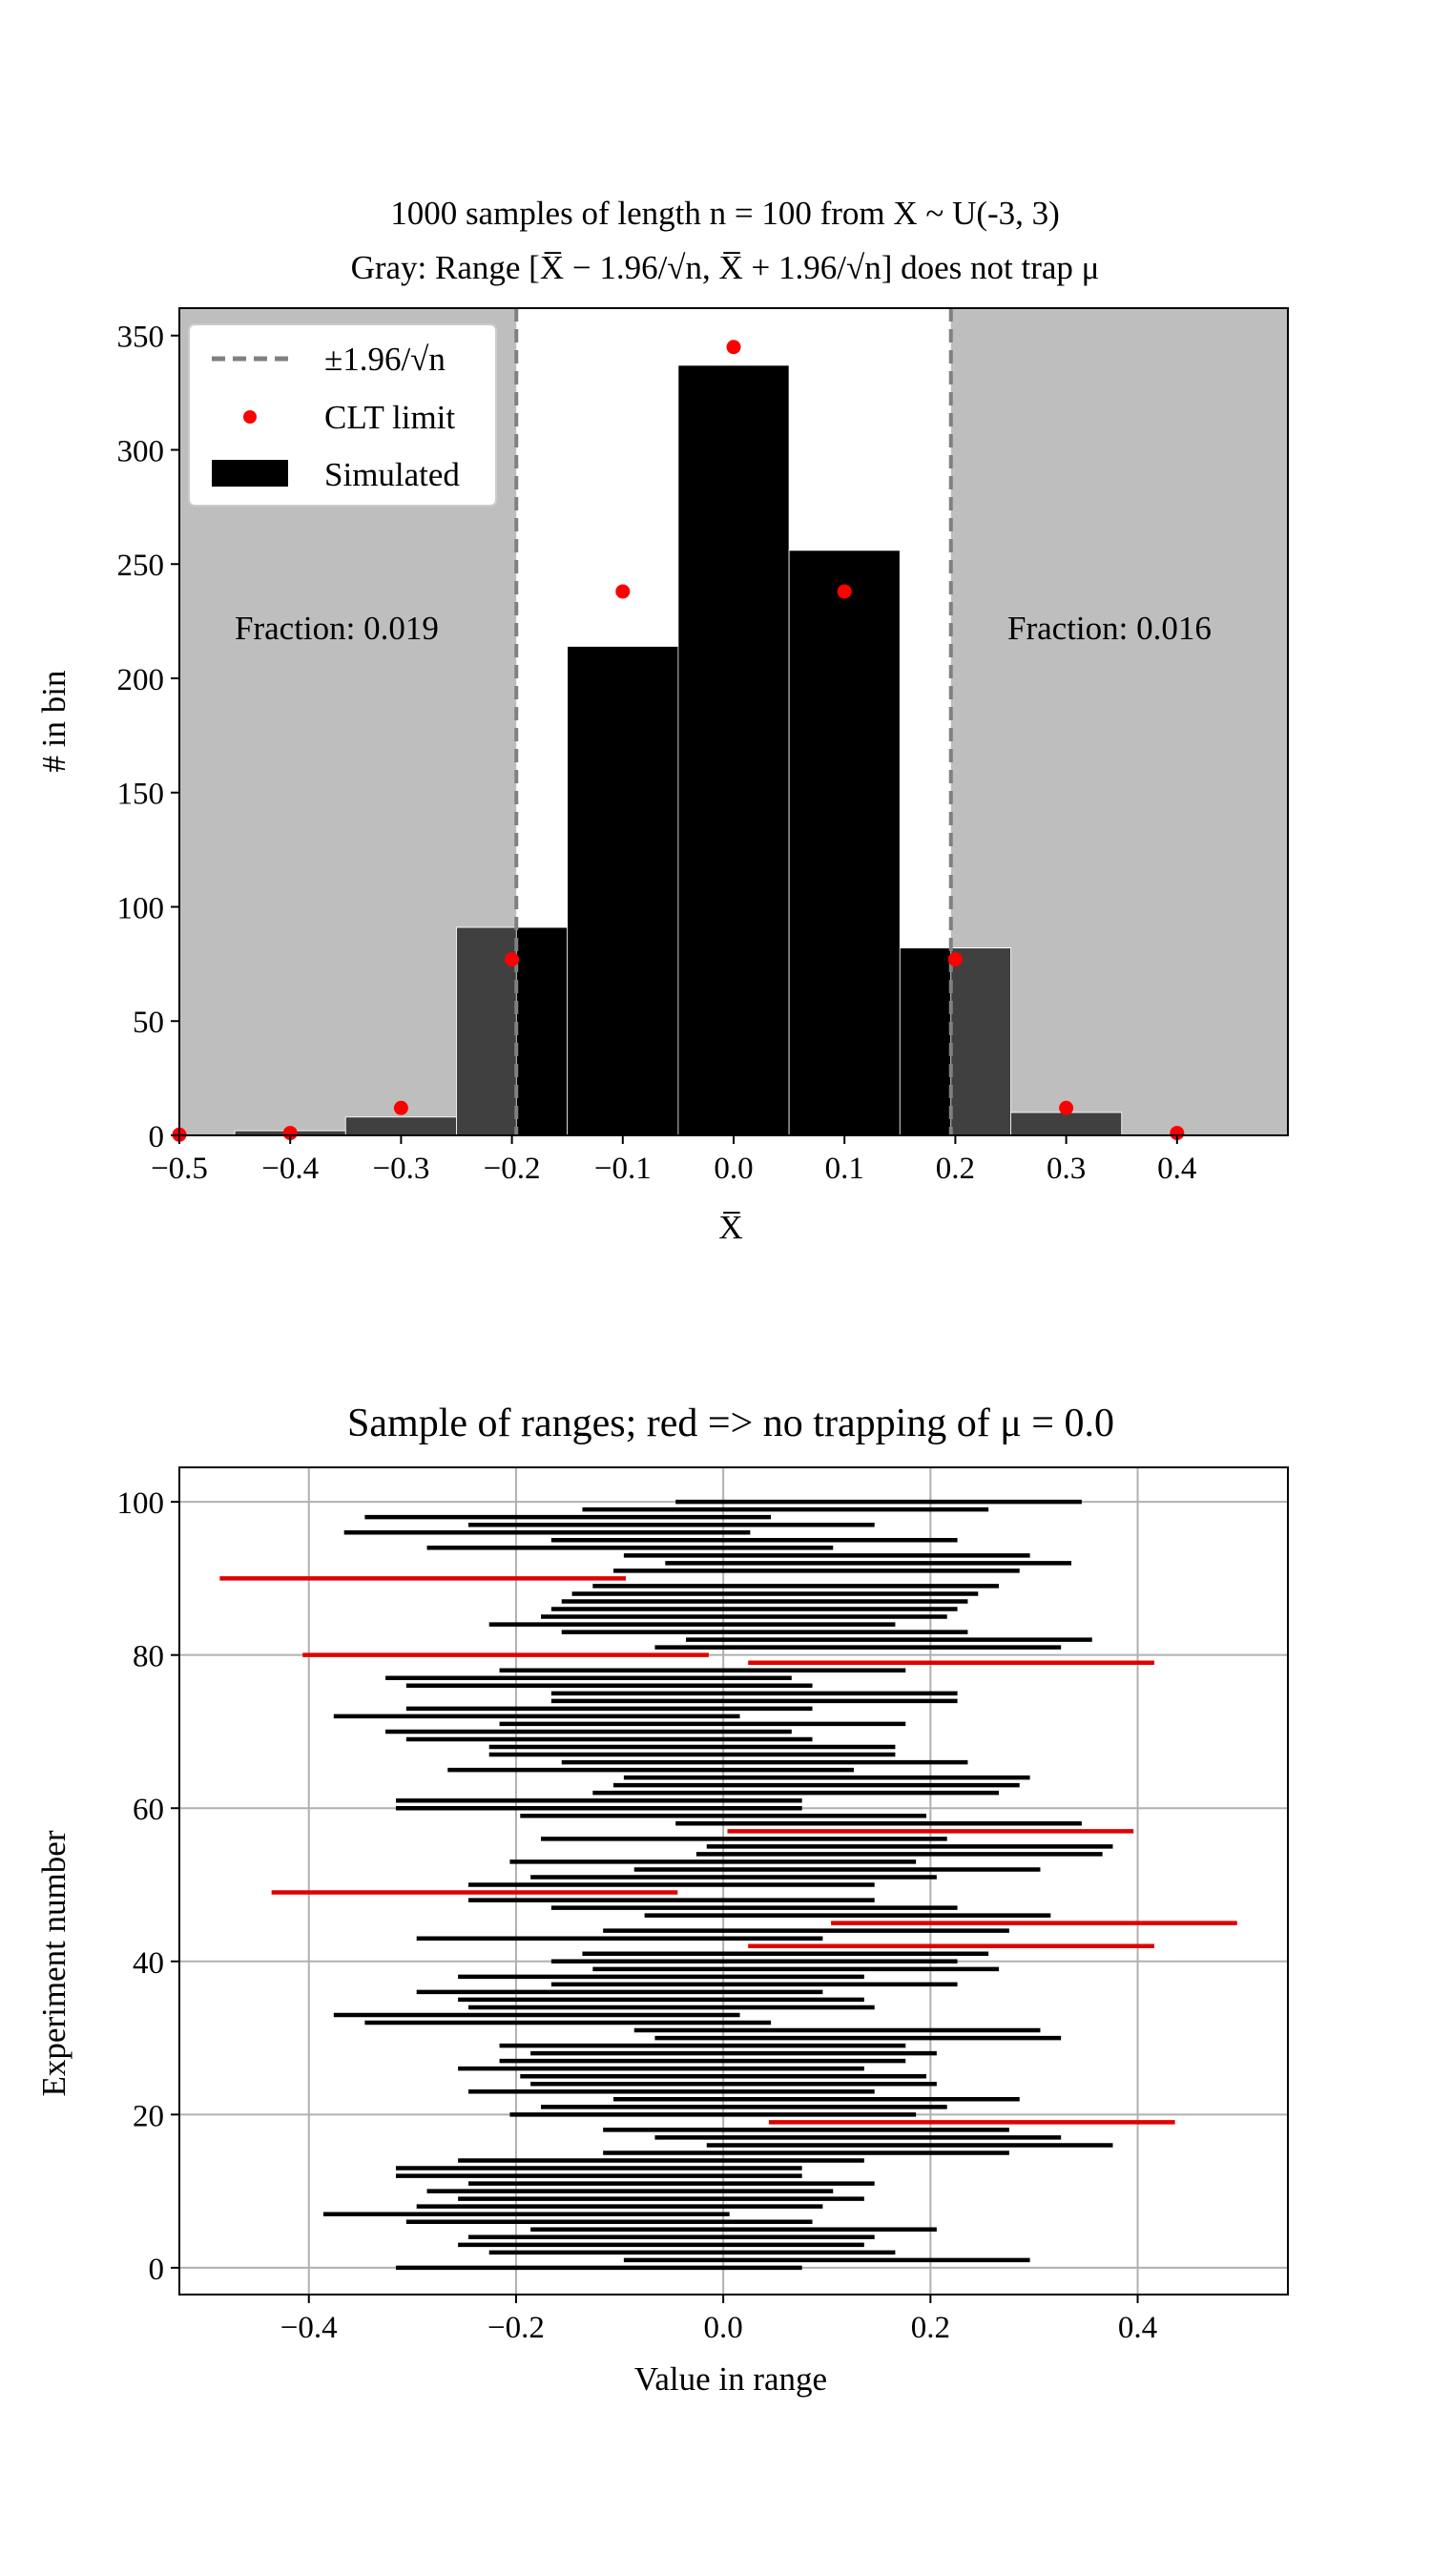  What do you see at coordinates (730, 1227) in the screenshot?
I see `histogram-xlabel: X̅` at bounding box center [730, 1227].